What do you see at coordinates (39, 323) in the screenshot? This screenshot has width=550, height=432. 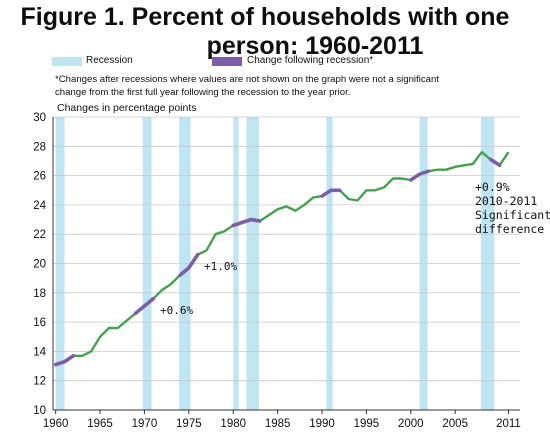 I see `y-tick-label-16: 16` at bounding box center [39, 323].